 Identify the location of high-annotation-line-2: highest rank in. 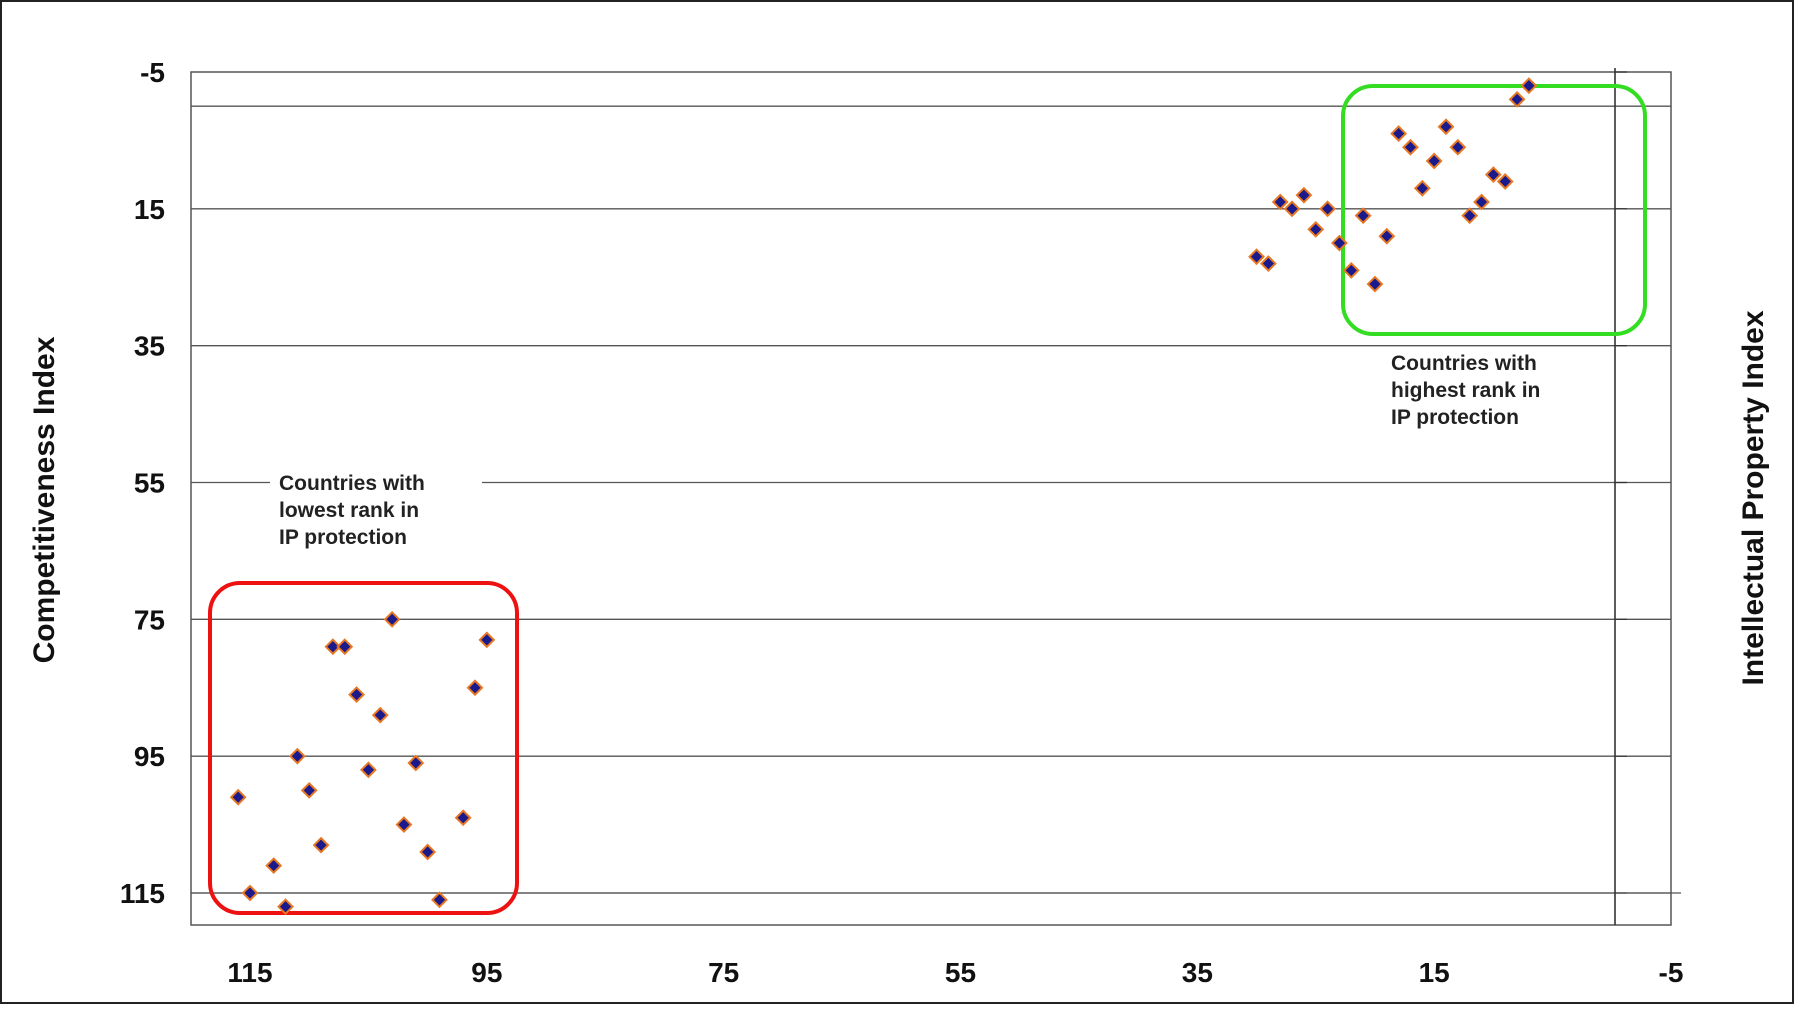
(1465, 390).